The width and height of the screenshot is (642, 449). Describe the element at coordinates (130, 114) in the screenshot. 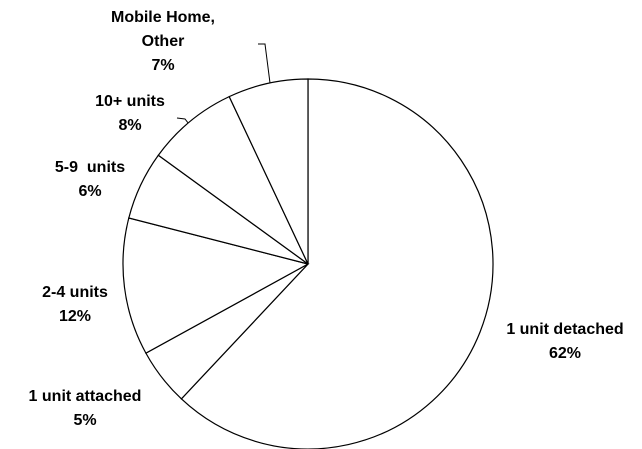

I see `slice-label: 10+ units 8%` at that location.